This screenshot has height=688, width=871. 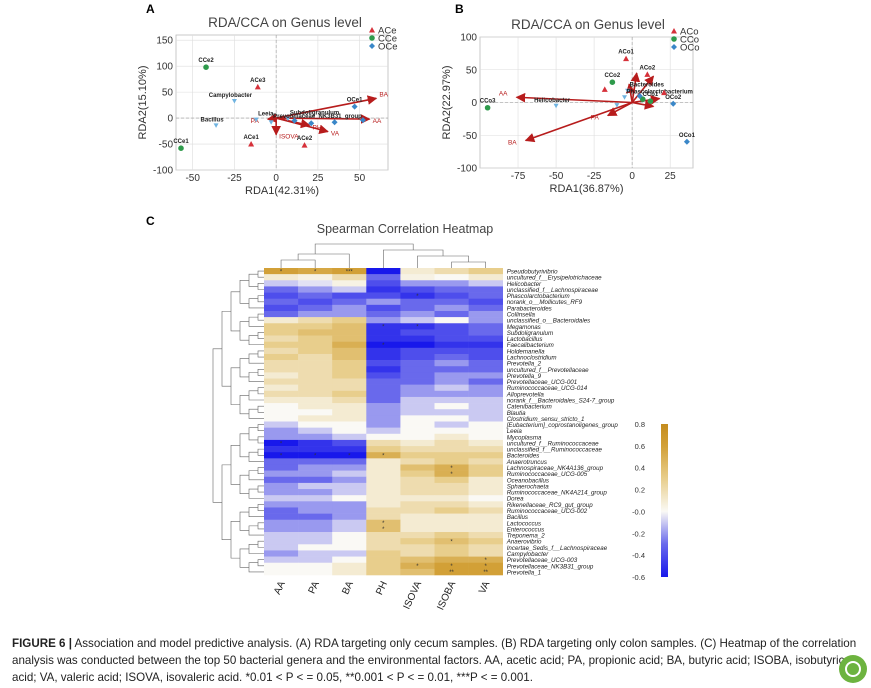 I want to click on colorbar-tick-label: -0.4, so click(x=638, y=555).